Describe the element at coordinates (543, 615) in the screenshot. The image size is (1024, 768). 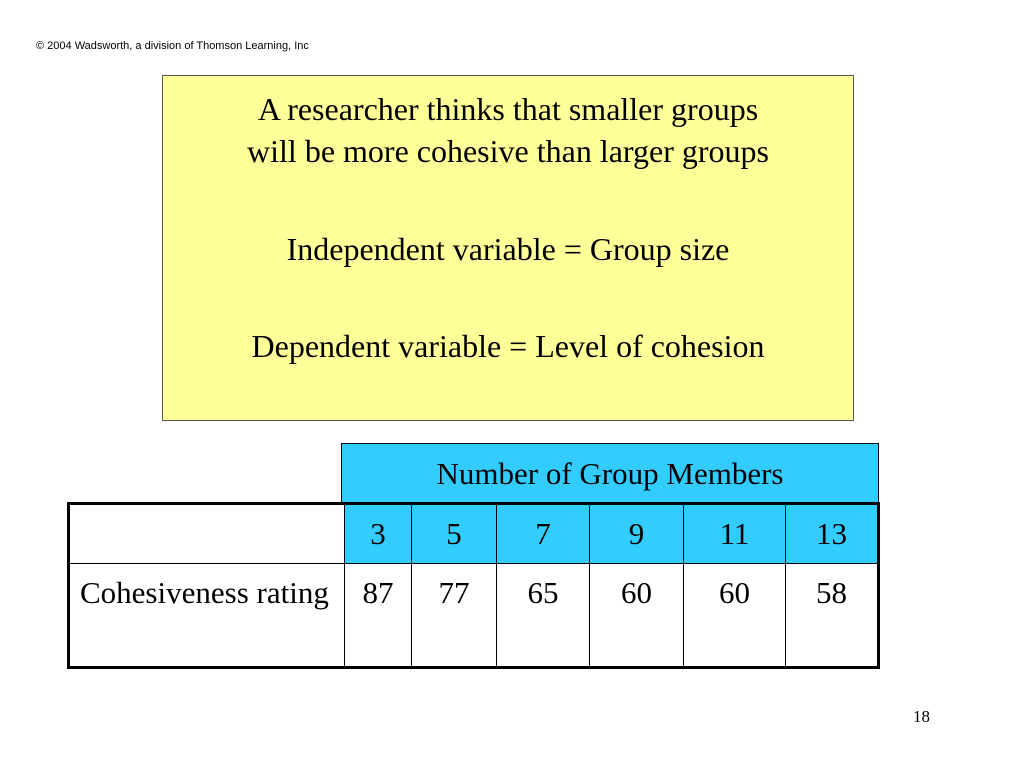
I see `value-cell: 65` at that location.